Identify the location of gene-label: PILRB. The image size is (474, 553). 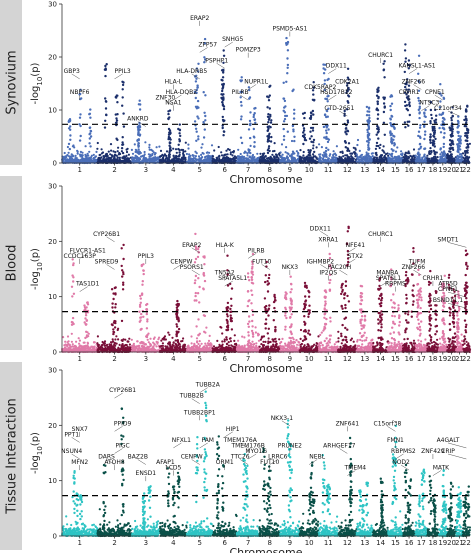
(240, 92).